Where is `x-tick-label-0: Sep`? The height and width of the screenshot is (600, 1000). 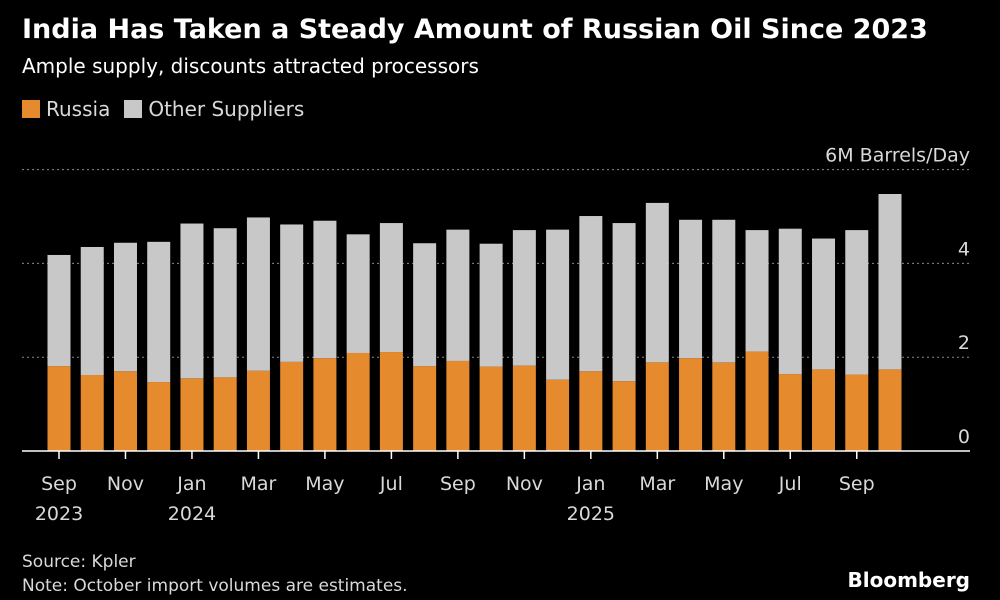
x-tick-label-0: Sep is located at coordinates (59, 484).